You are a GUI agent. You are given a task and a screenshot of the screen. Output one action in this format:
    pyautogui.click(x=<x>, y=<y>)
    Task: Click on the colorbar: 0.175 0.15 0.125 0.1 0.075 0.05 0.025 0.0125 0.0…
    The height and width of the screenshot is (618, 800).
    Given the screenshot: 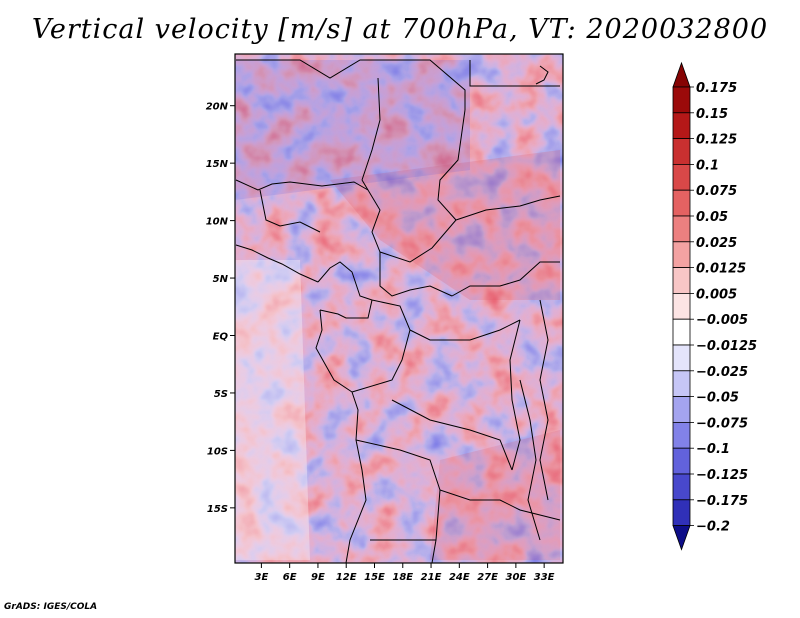 What is the action you would take?
    pyautogui.click(x=714, y=306)
    